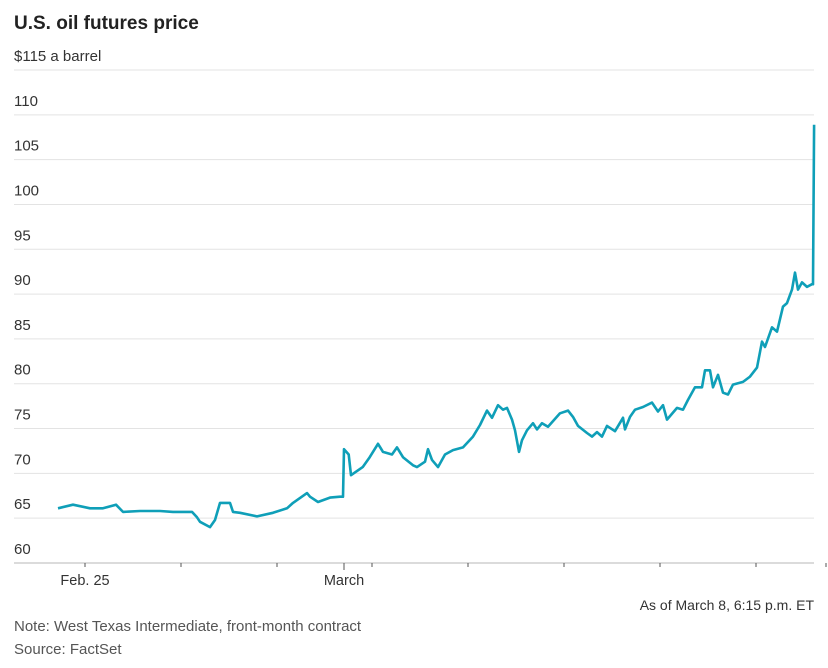 The image size is (828, 668). Describe the element at coordinates (22, 280) in the screenshot. I see `y-tick-label: 90` at that location.